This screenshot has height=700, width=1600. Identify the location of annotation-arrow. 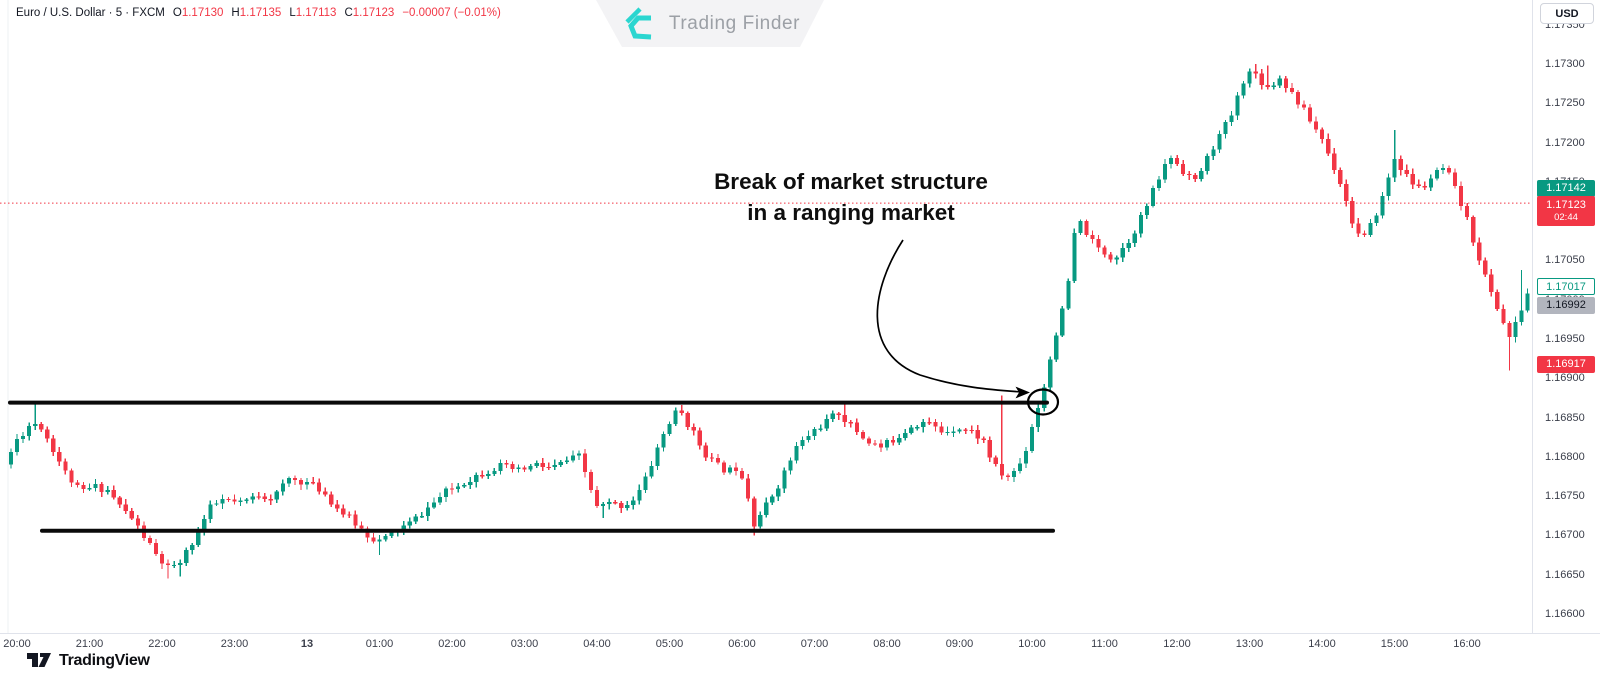
(949, 316).